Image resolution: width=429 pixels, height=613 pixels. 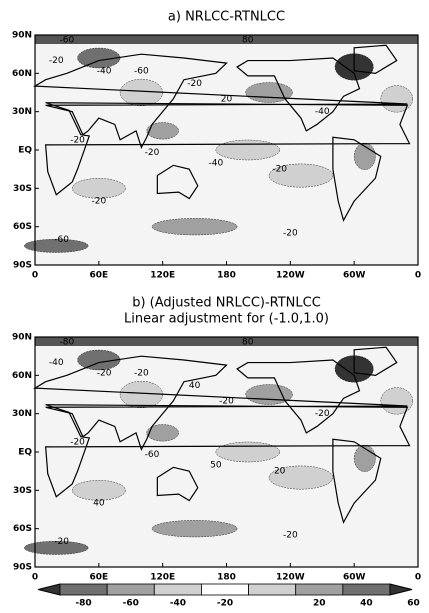 I want to click on panel-title: a) NRLCC-RTNLCC, so click(x=226, y=17).